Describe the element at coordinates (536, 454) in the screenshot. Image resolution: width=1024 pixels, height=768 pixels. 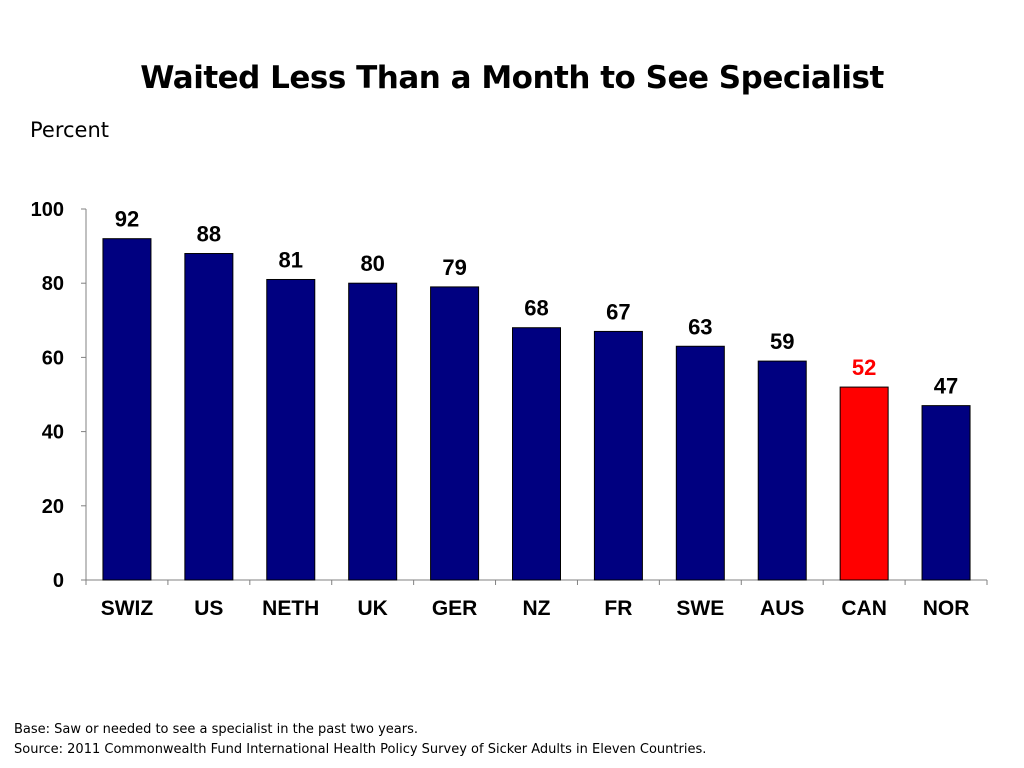
I see `bar-nz` at that location.